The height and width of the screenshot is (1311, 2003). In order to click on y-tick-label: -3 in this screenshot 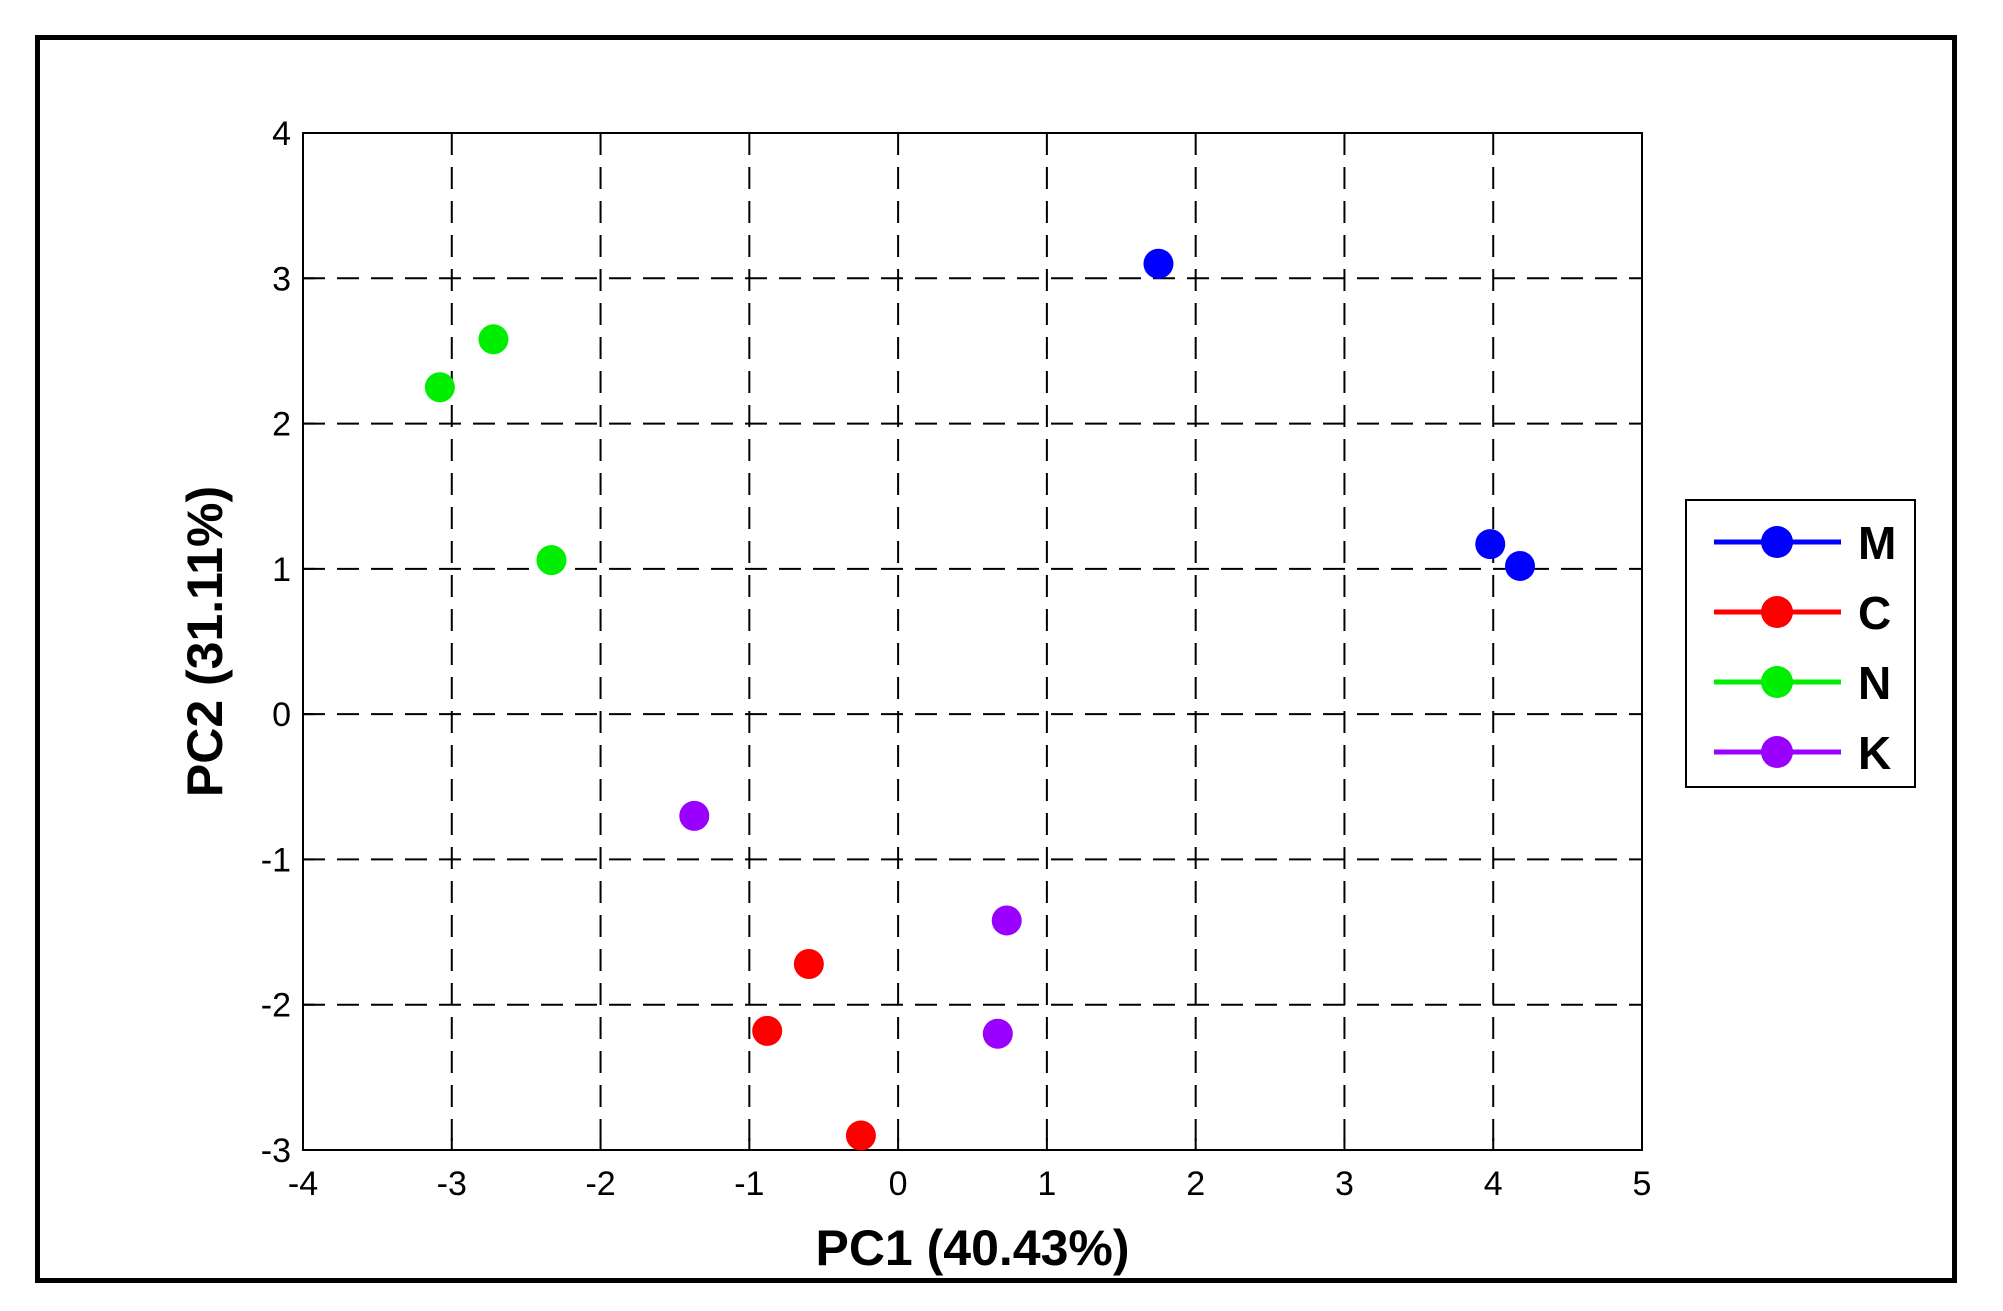, I will do `click(276, 1151)`.